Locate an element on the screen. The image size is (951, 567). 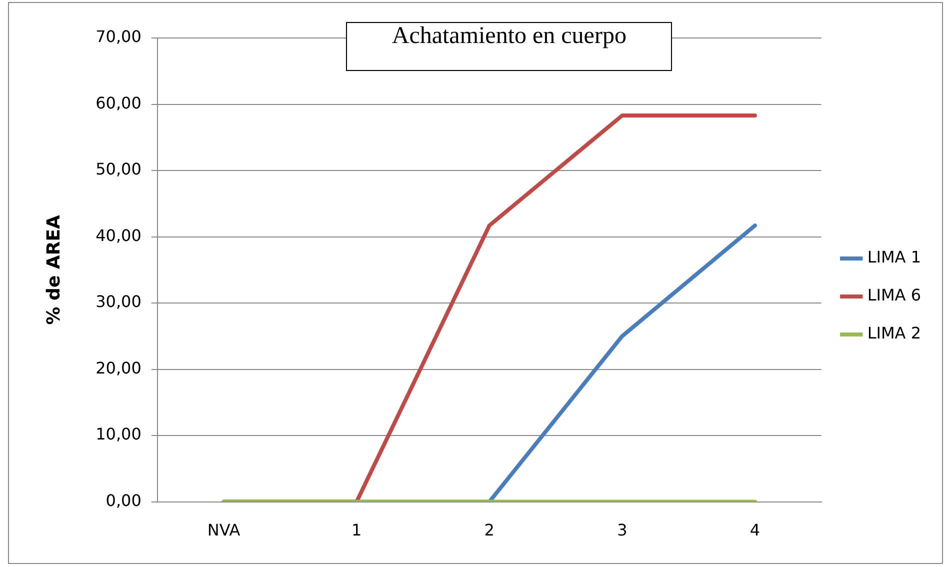
y-axis-title: % de AREA is located at coordinates (53, 269).